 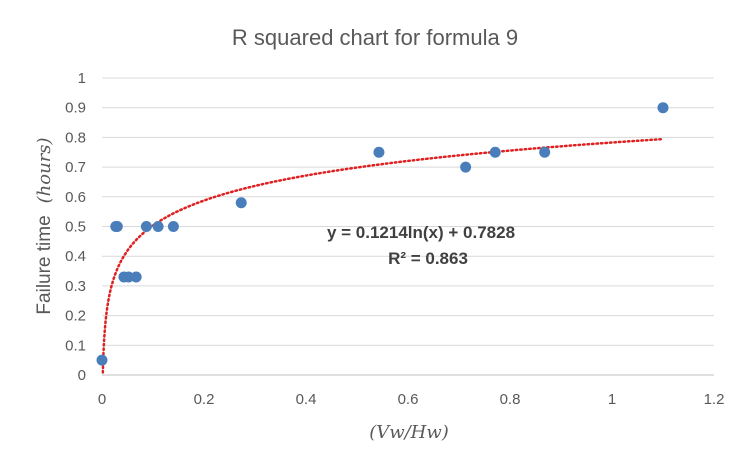 I want to click on x-axis-ticks: 0 0.2 0.4 0.6 0.8 1 1.2, so click(x=411, y=399).